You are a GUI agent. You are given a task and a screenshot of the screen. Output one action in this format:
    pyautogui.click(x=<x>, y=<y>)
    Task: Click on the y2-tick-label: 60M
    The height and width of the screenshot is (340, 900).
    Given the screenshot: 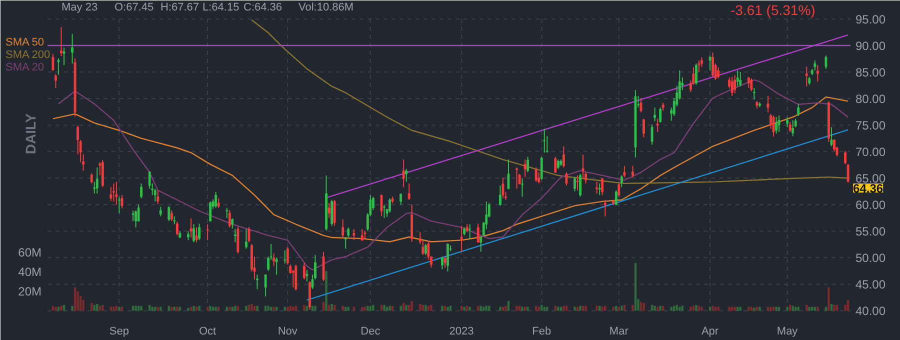 What is the action you would take?
    pyautogui.click(x=30, y=252)
    